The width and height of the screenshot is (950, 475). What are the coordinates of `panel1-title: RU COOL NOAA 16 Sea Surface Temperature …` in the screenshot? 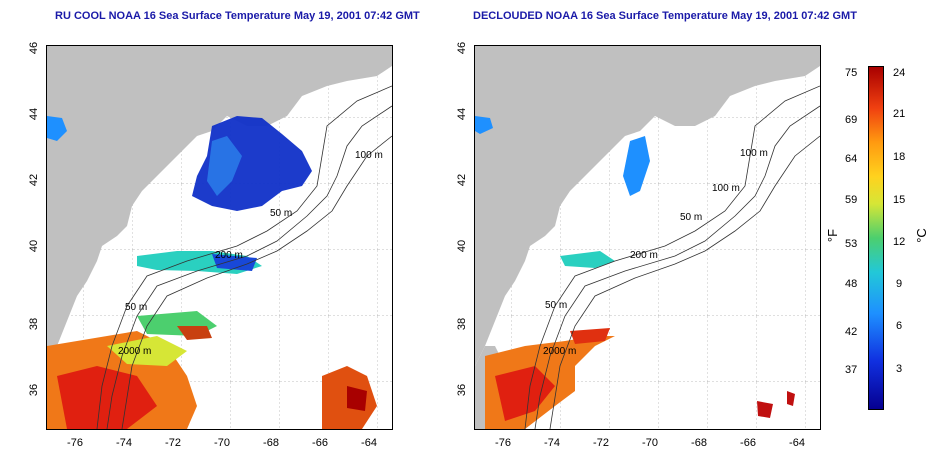 It's located at (237, 16).